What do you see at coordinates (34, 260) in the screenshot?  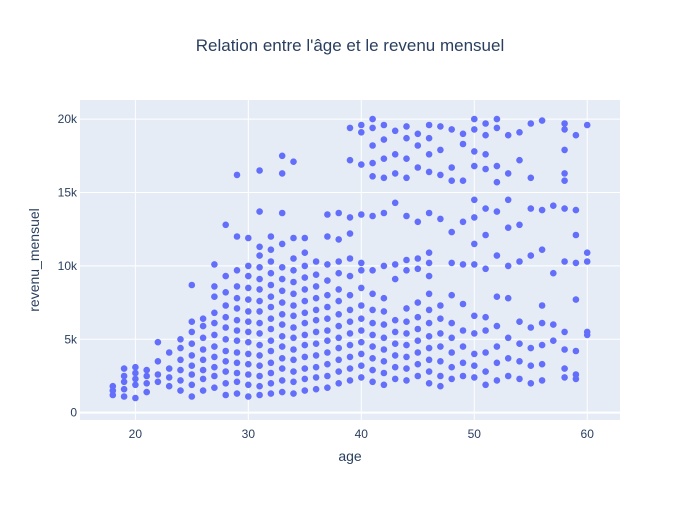 I see `y-axis-label: revenu_mensuel` at bounding box center [34, 260].